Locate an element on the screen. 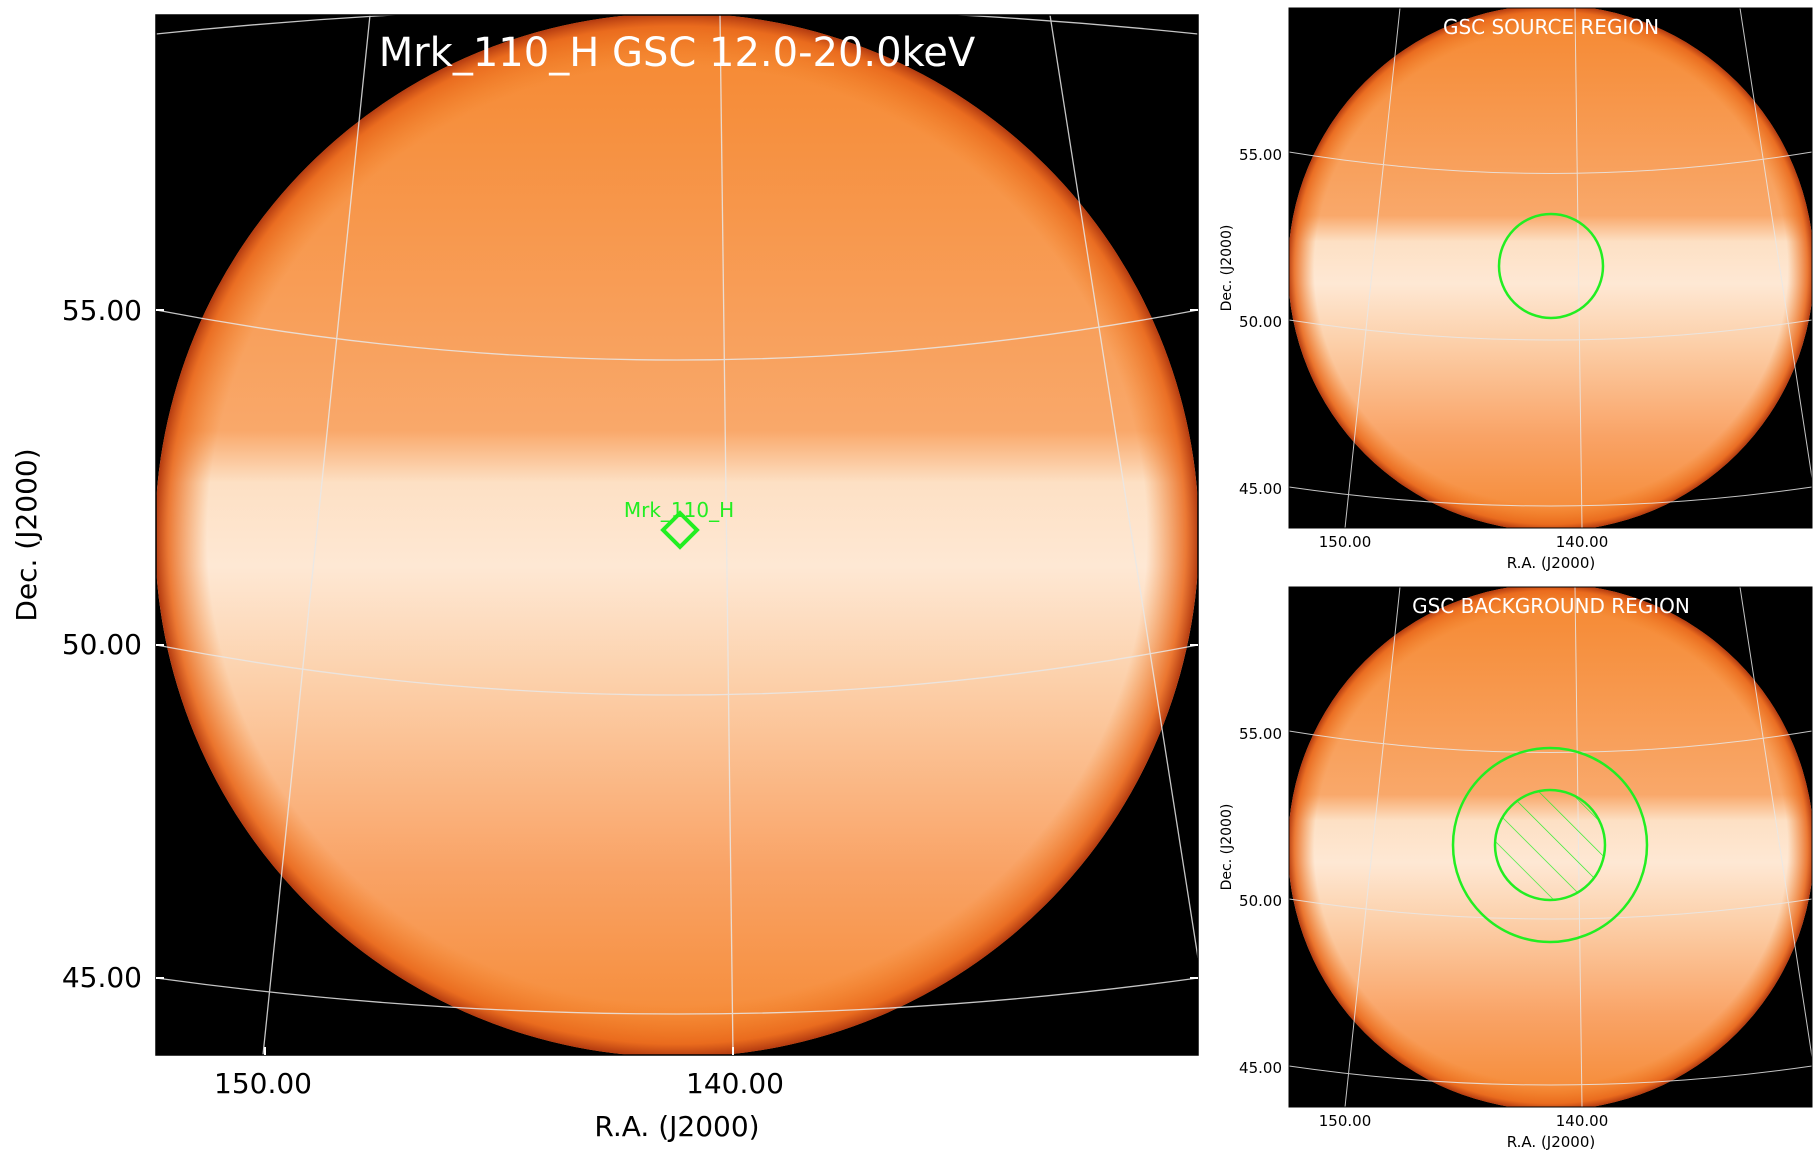 This screenshot has width=1815, height=1160. background-ytick-45: 45.00 is located at coordinates (1260, 1068).